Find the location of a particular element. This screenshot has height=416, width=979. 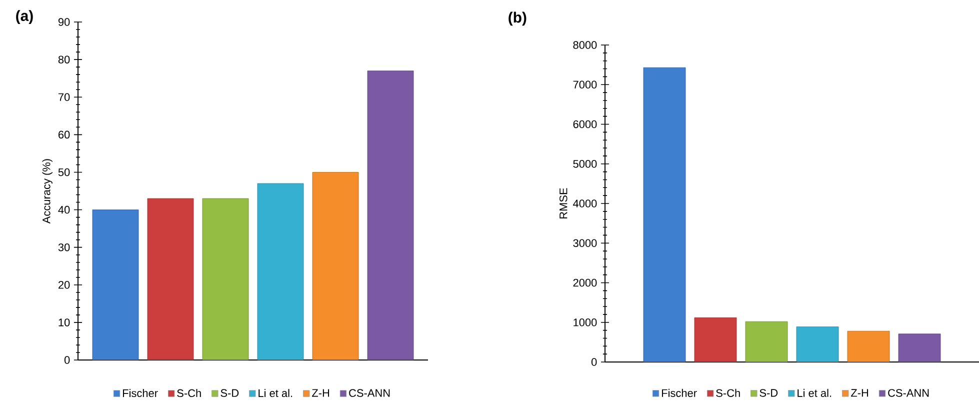

y-axis-title: RMSE is located at coordinates (564, 203).